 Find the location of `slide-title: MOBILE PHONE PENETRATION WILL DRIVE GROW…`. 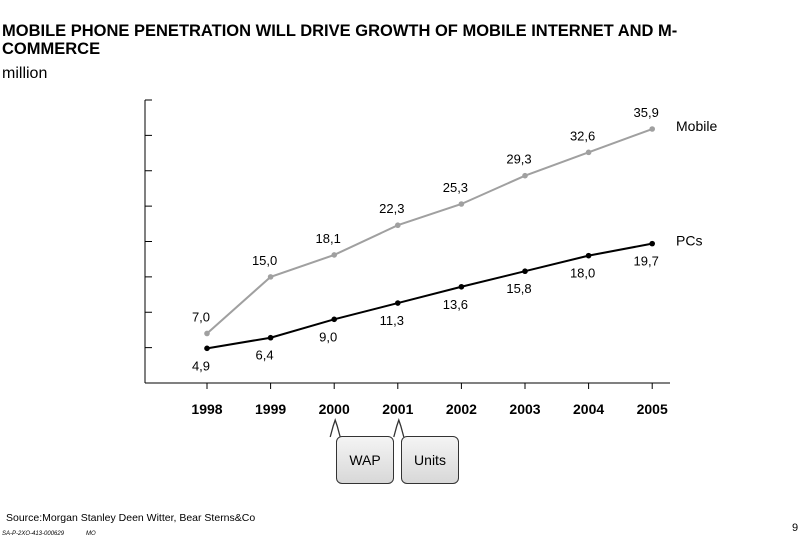

slide-title: MOBILE PHONE PENETRATION WILL DRIVE GROW… is located at coordinates (340, 40).